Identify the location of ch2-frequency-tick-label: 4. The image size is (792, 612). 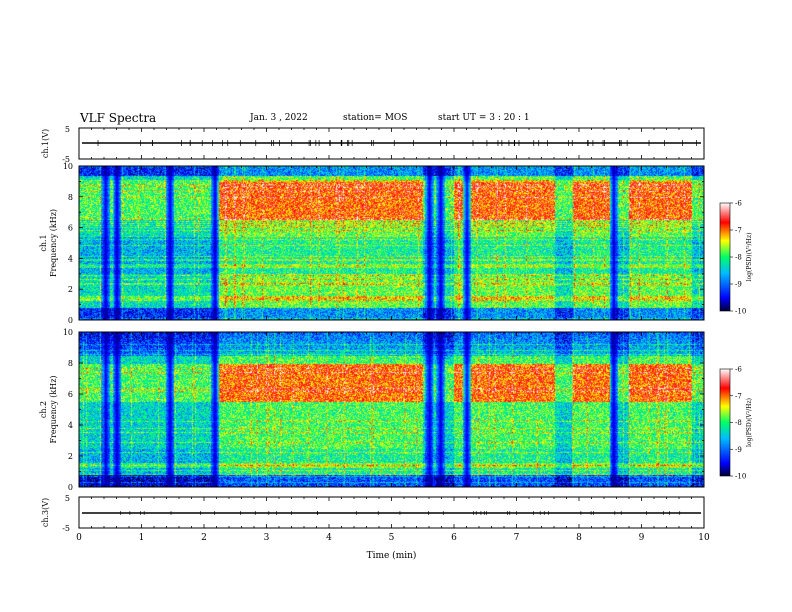
(70, 425).